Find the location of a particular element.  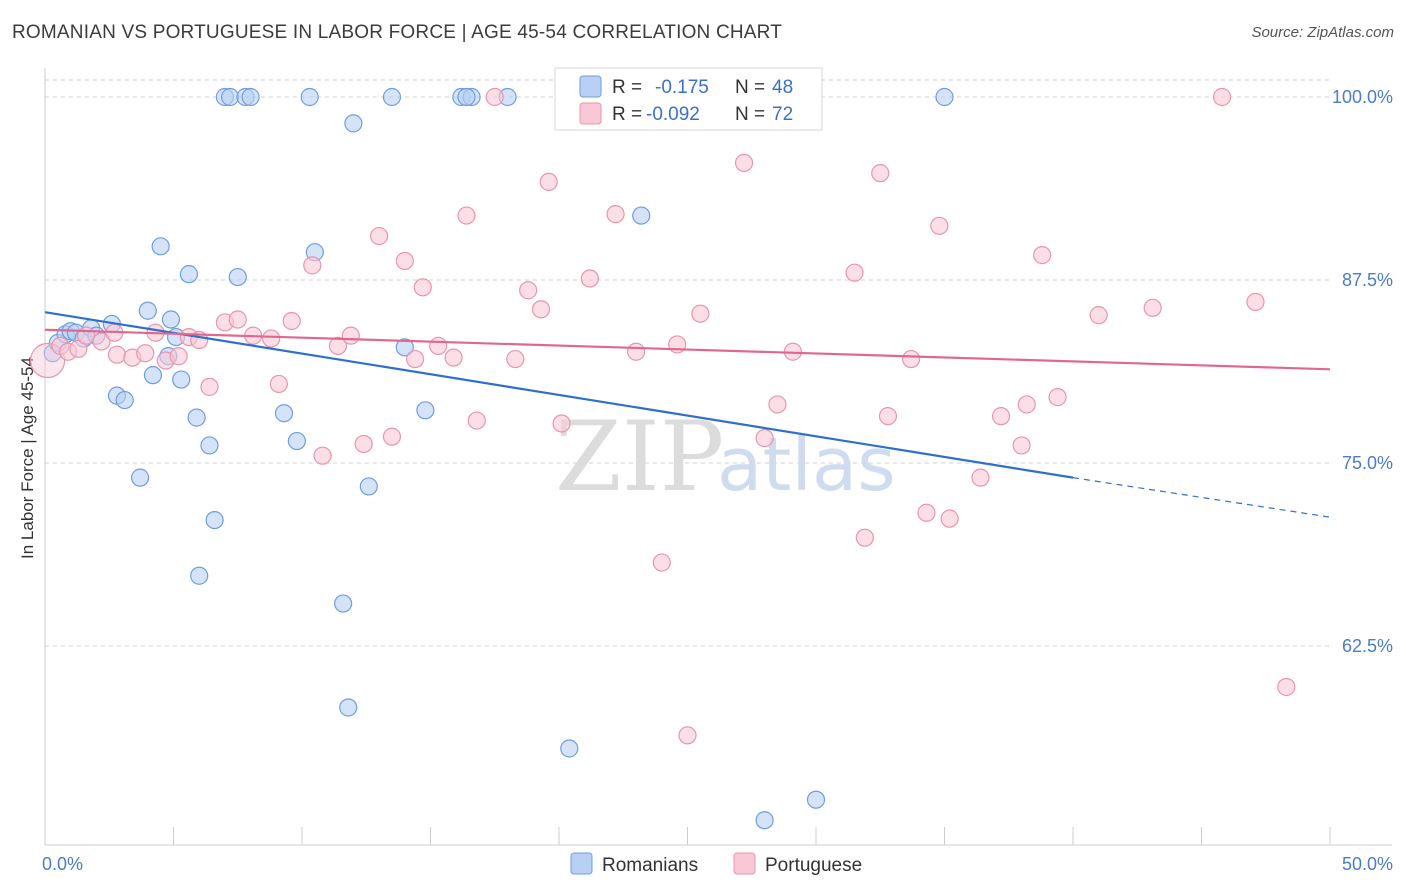

axes is located at coordinates (718, 836).